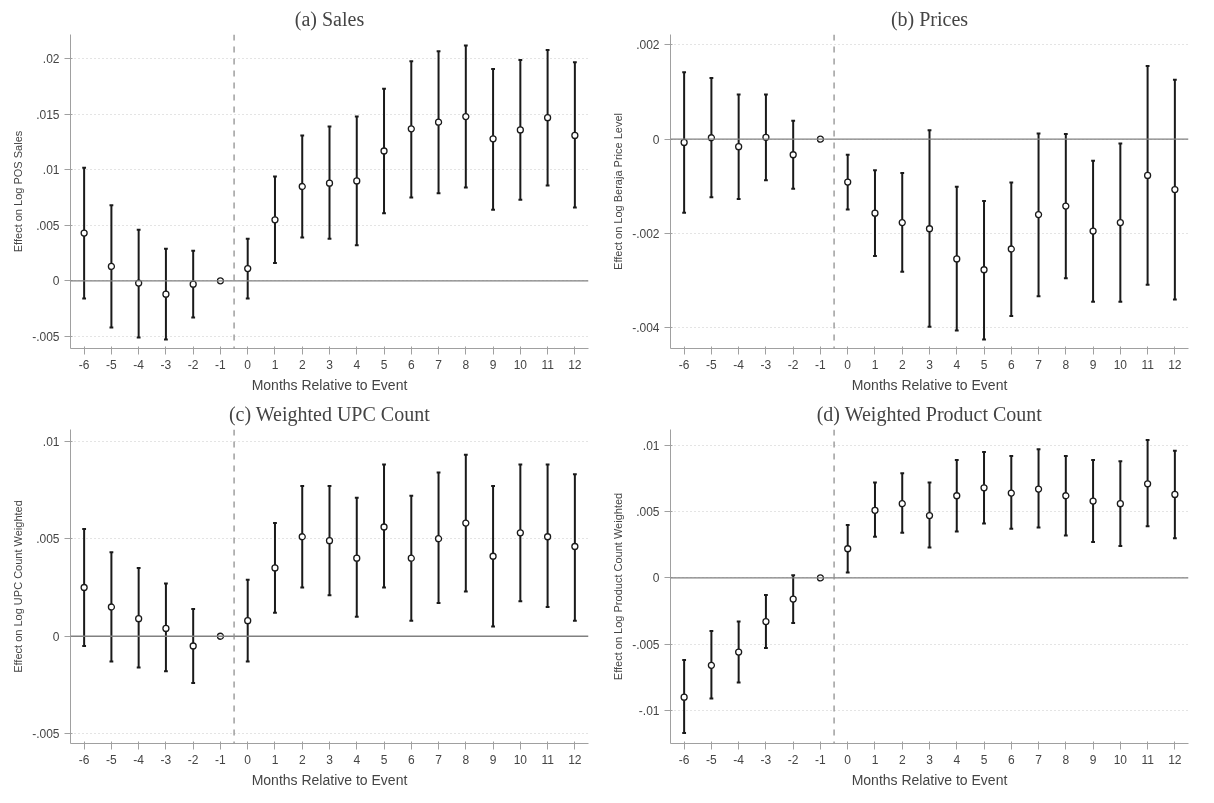 This screenshot has height=803, width=1214. Describe the element at coordinates (929, 414) in the screenshot. I see `chart-title: (d) Weighted Product Count` at that location.